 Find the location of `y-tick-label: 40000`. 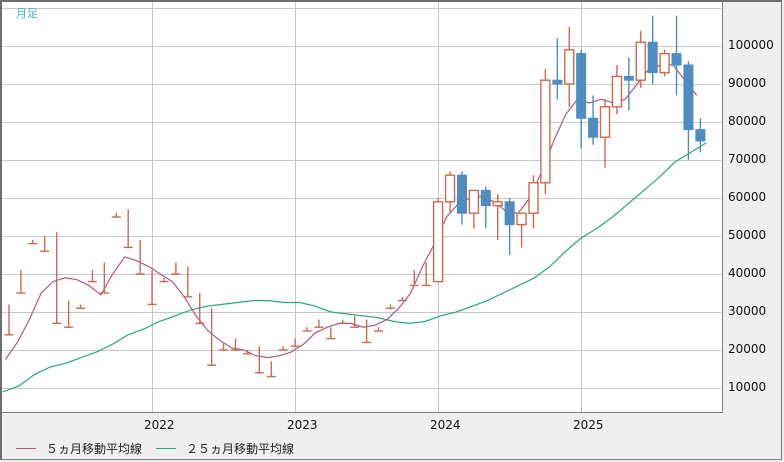

y-tick-label: 40000 is located at coordinates (747, 273).